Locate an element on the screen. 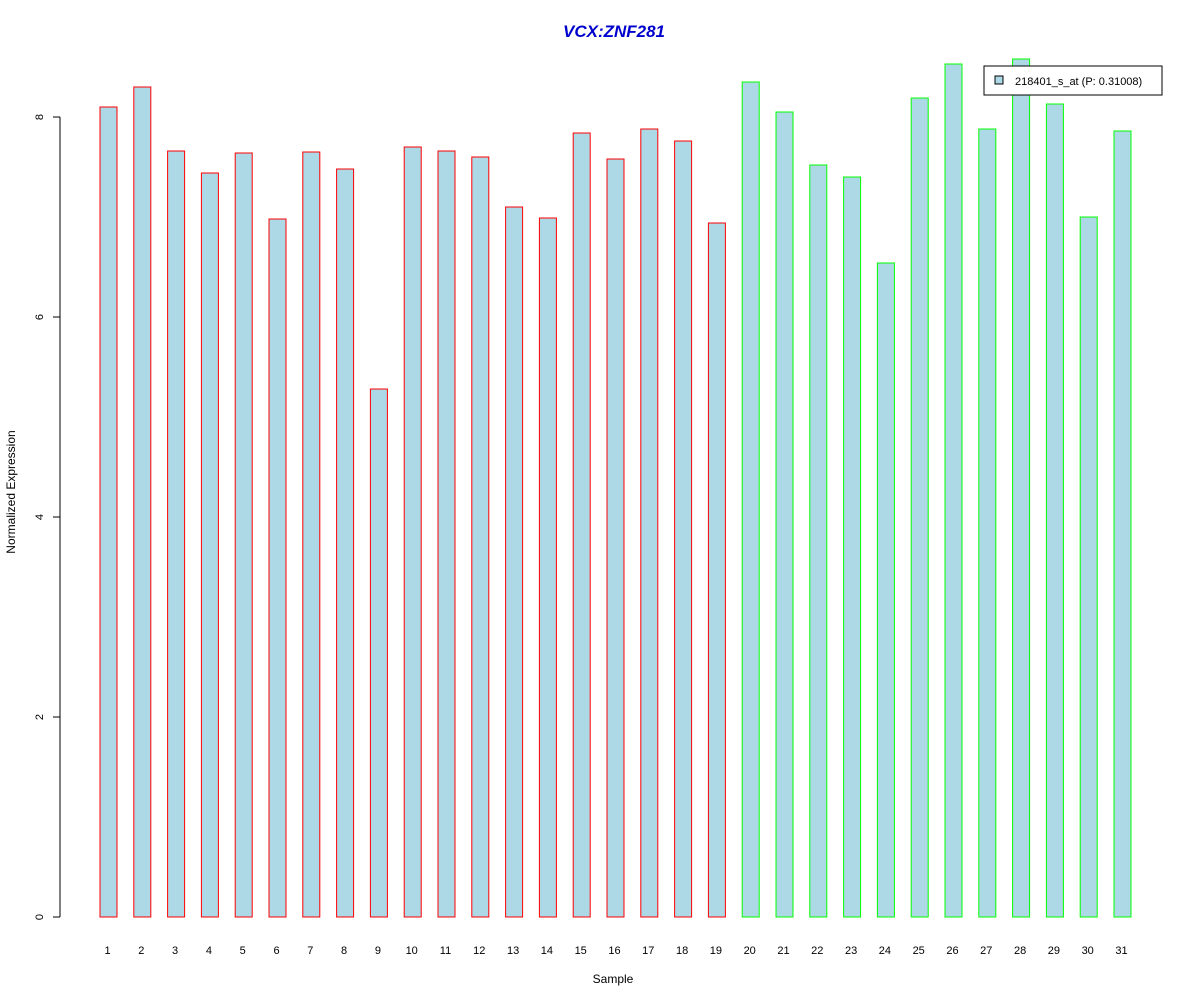 Image resolution: width=1200 pixels, height=1000 pixels. y-tick-label: 2 is located at coordinates (40, 717).